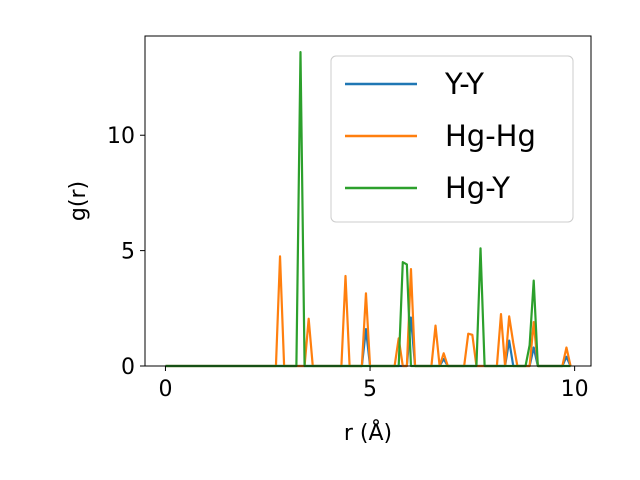 The image size is (640, 480). I want to click on legend-label-hg-y: Hg-Y, so click(477, 188).